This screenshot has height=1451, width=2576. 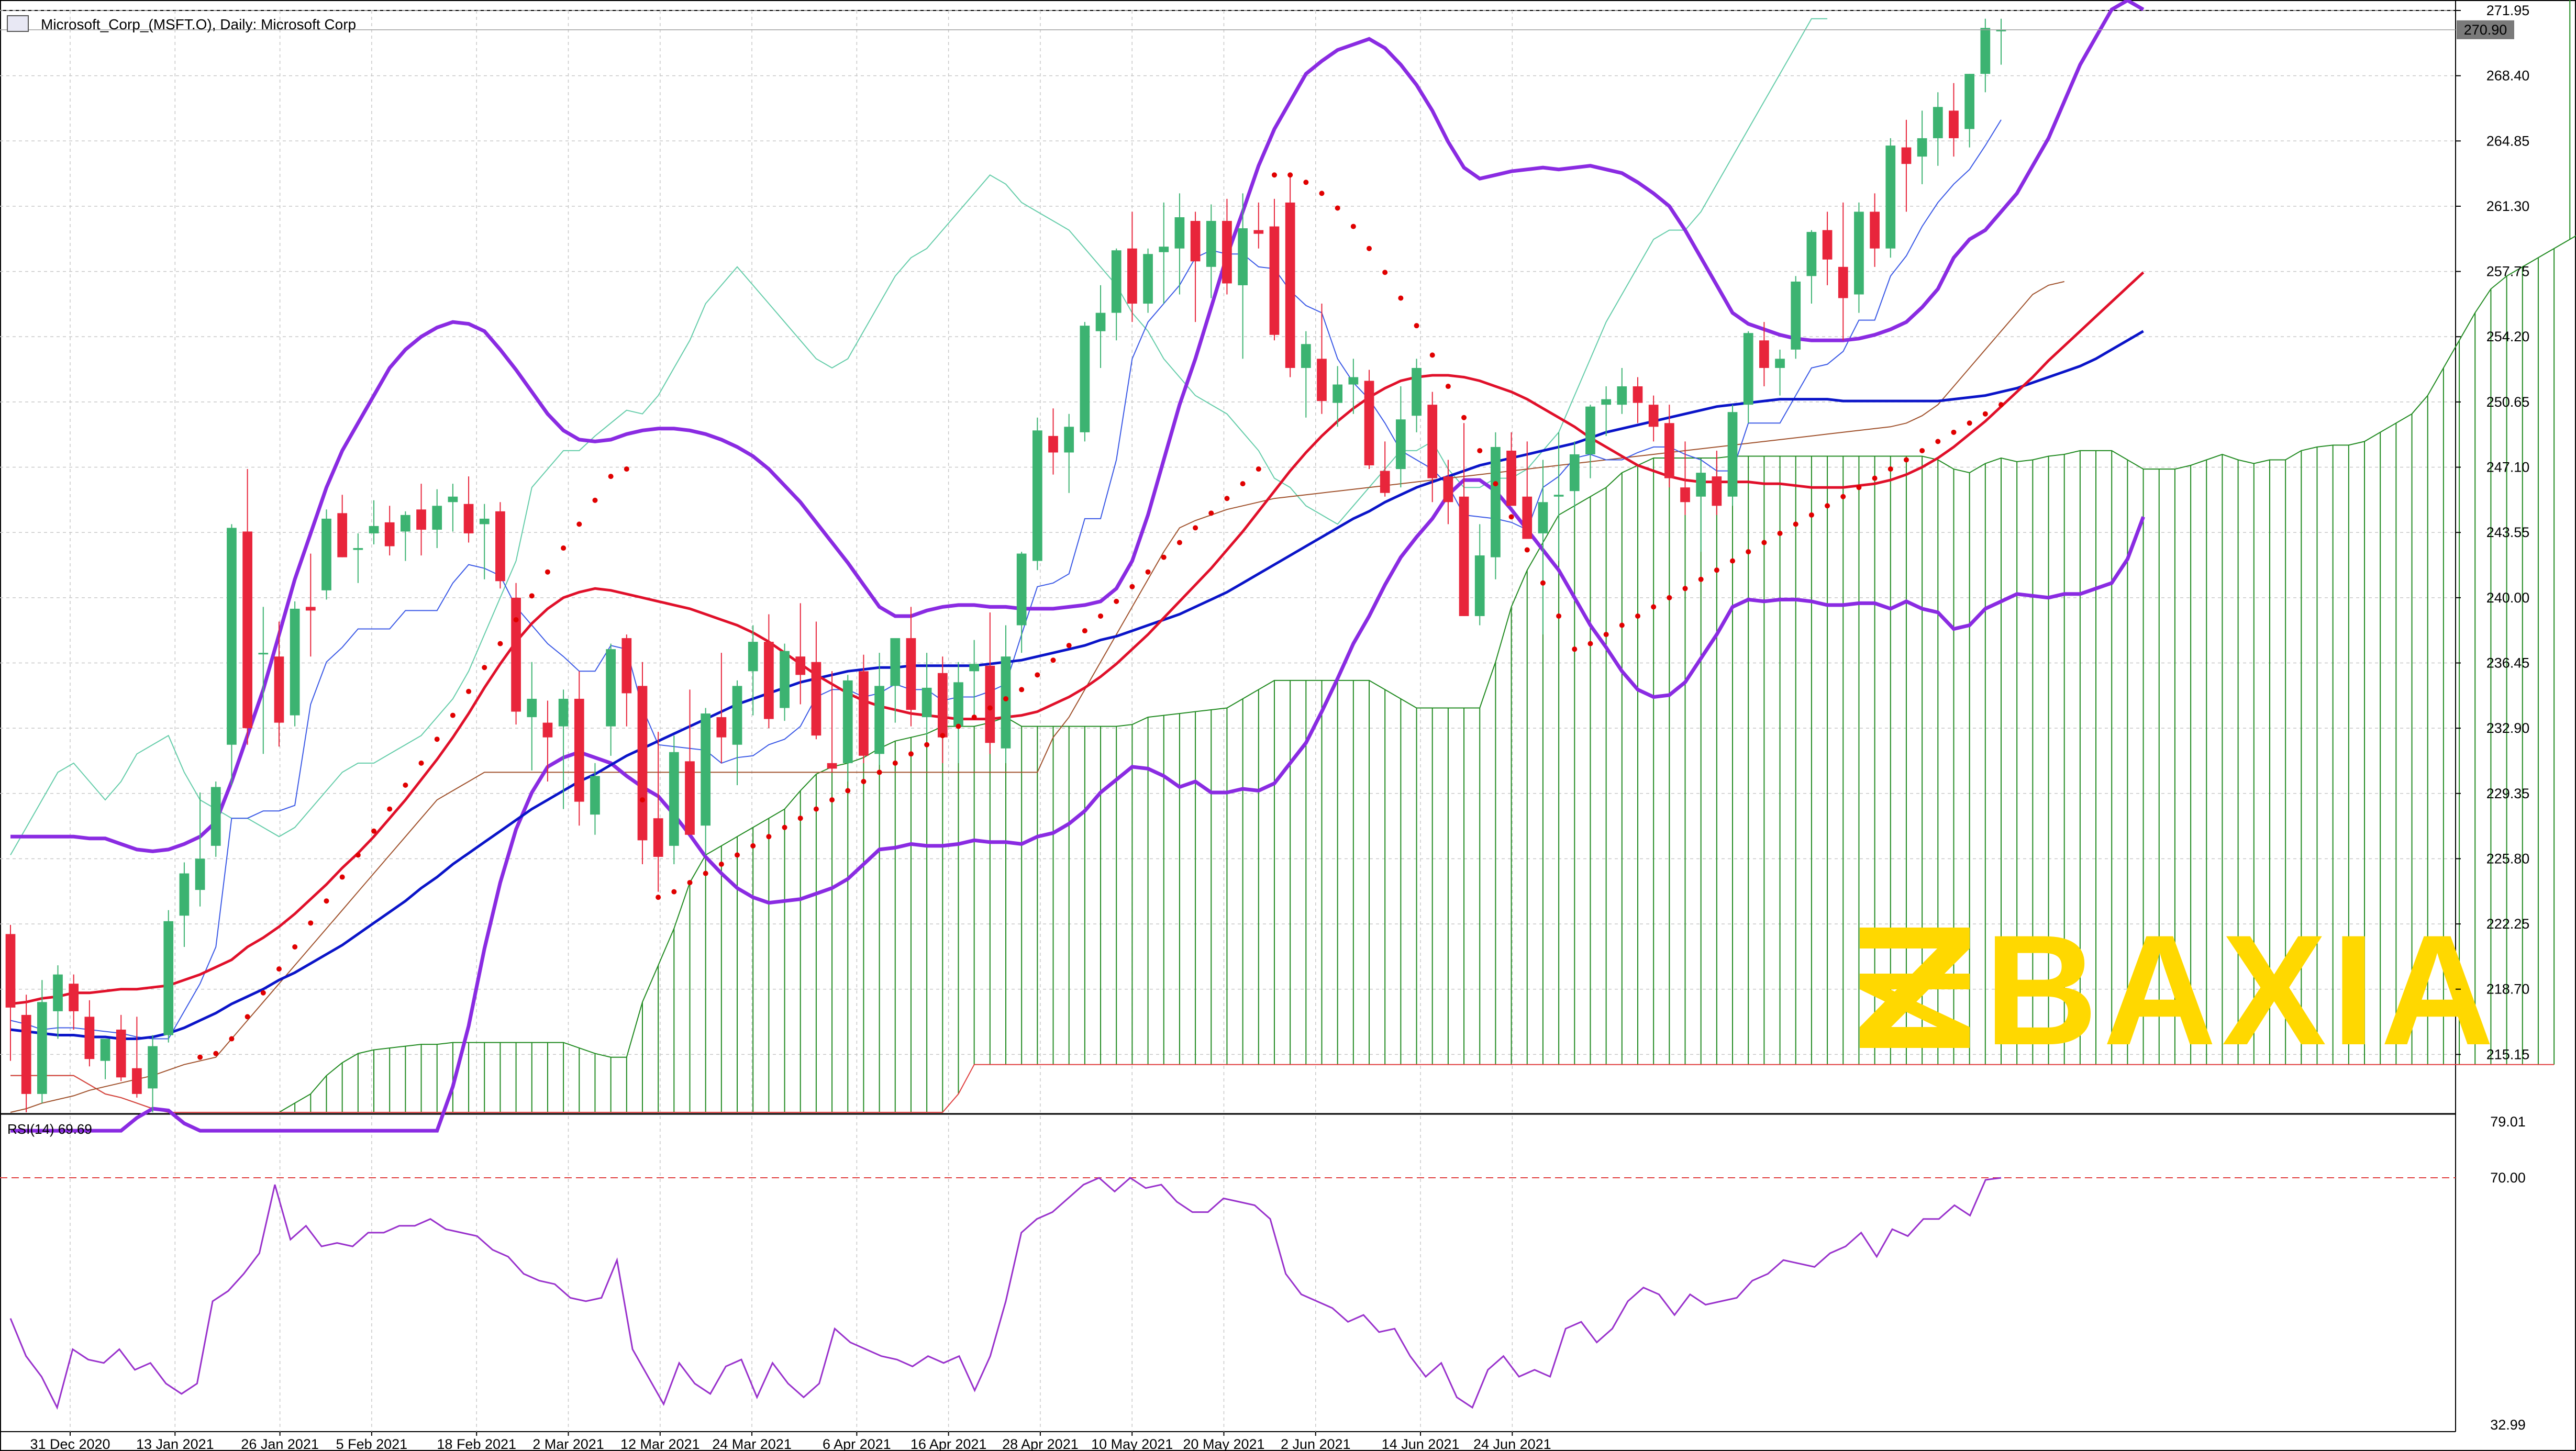 What do you see at coordinates (2508, 272) in the screenshot?
I see `y-tick-label: 257.75` at bounding box center [2508, 272].